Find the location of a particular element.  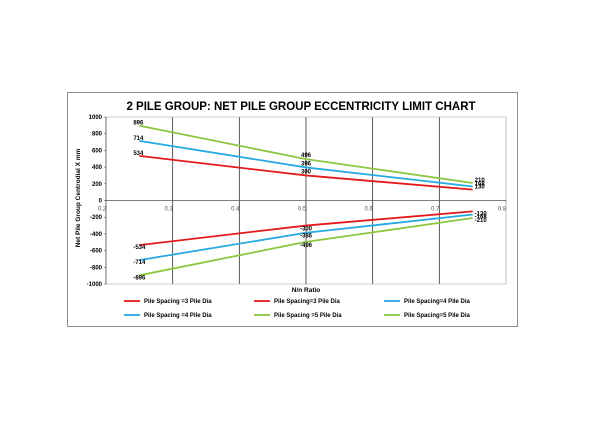

x-tick-label: 0.7 is located at coordinates (435, 210).